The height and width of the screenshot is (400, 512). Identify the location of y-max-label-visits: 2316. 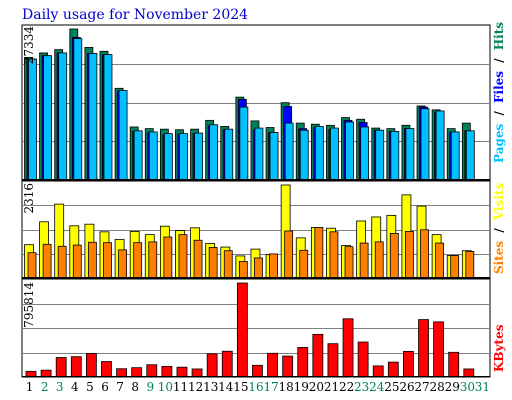
(29, 198).